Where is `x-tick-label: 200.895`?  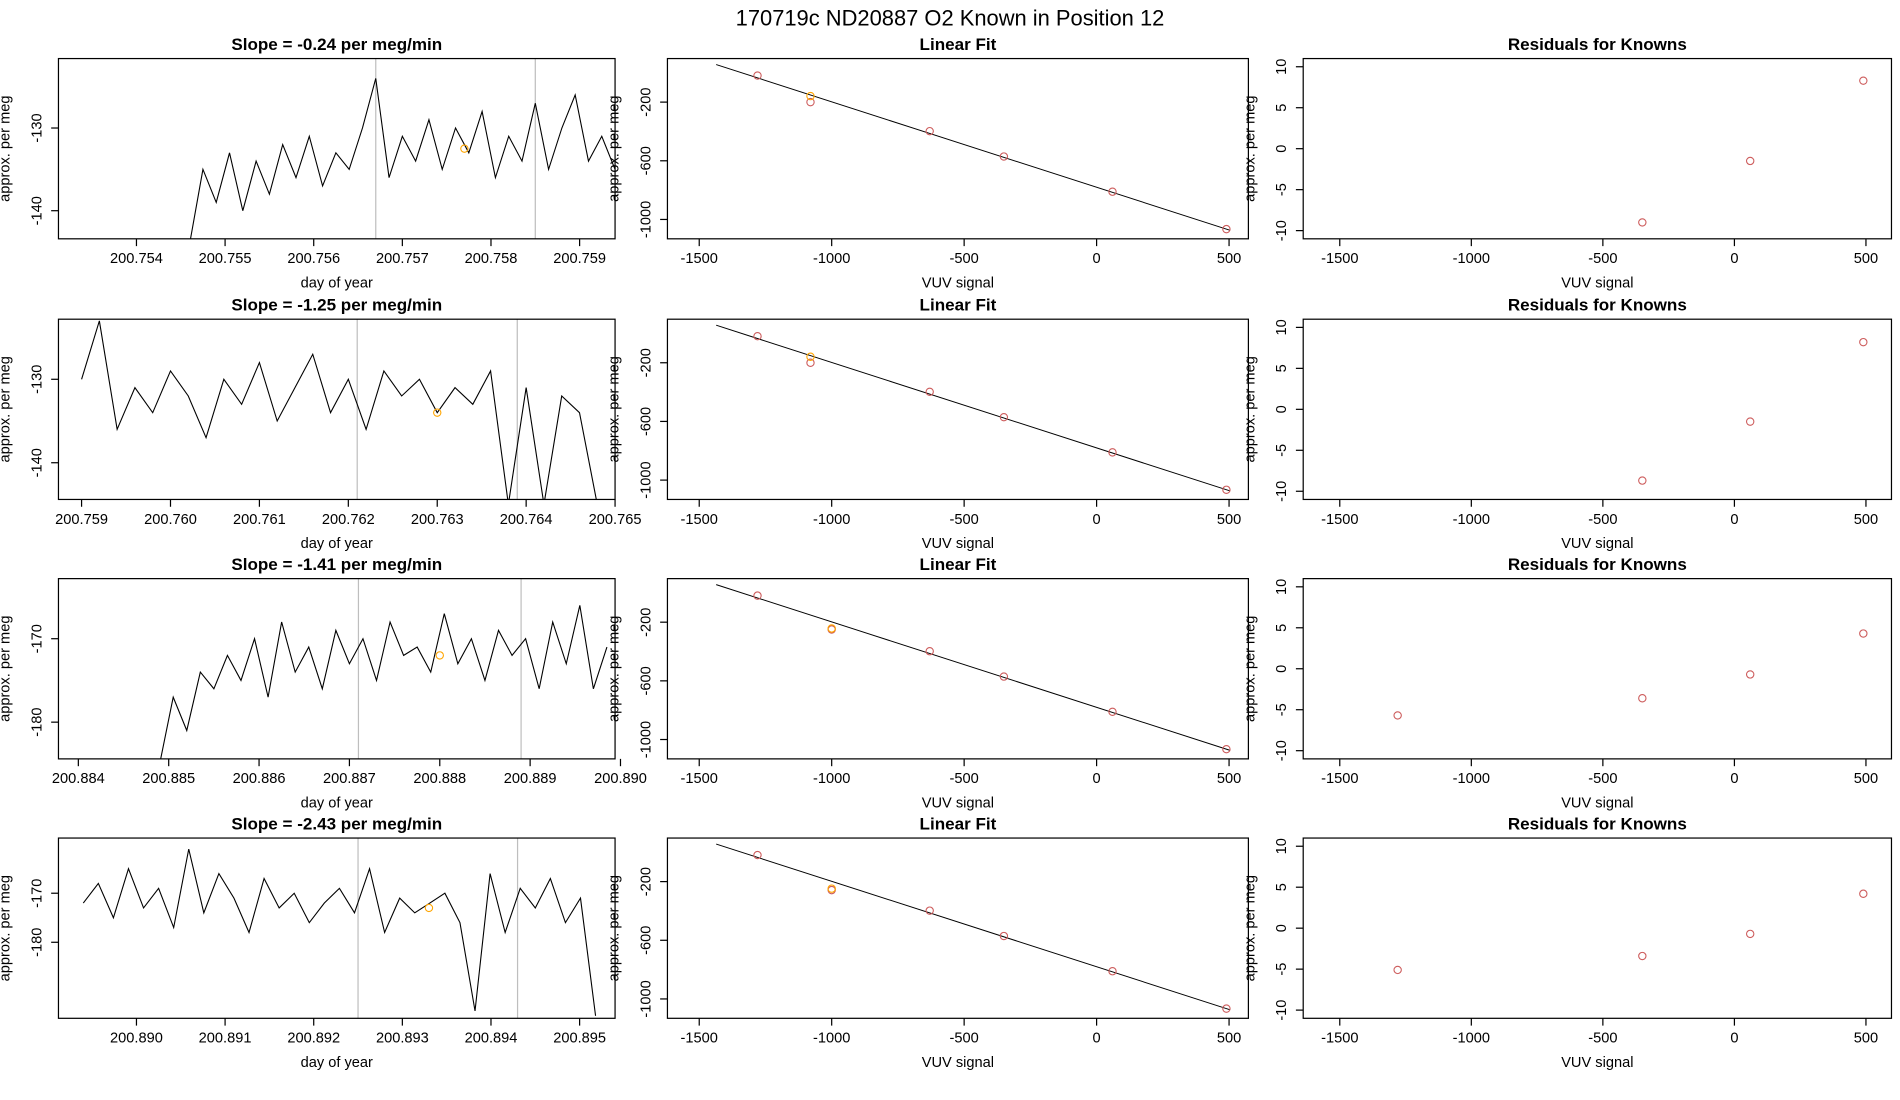 x-tick-label: 200.895 is located at coordinates (579, 1039).